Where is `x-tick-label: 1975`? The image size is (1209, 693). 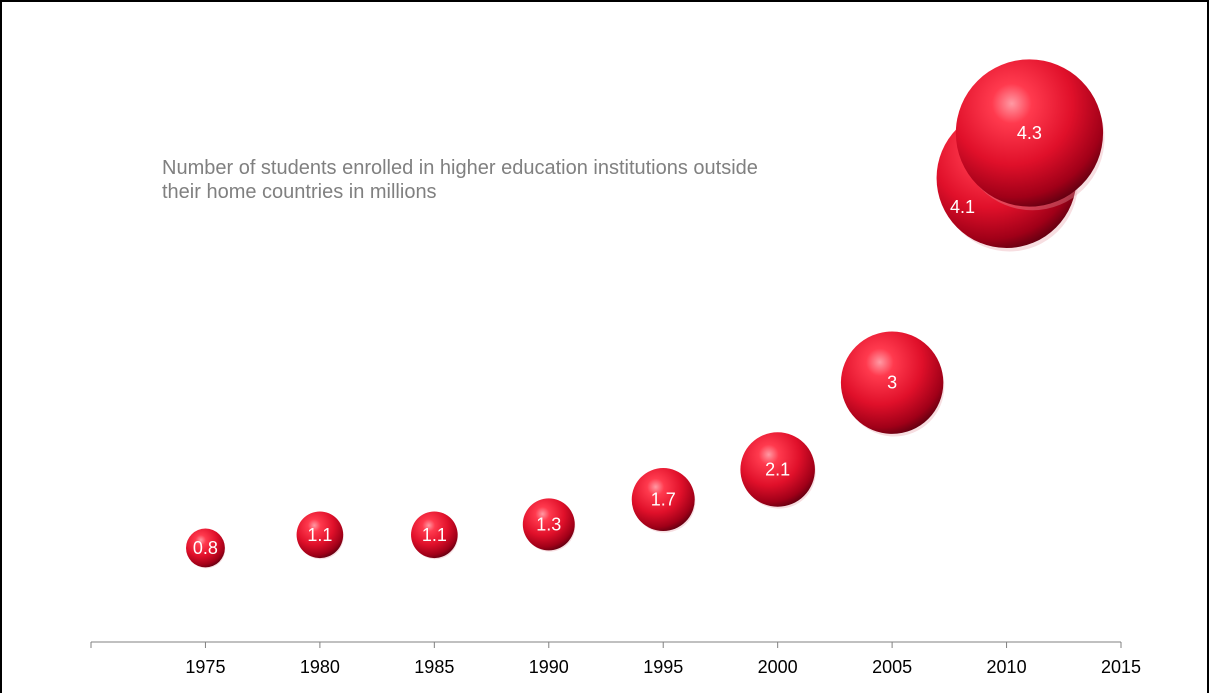
x-tick-label: 1975 is located at coordinates (205, 667).